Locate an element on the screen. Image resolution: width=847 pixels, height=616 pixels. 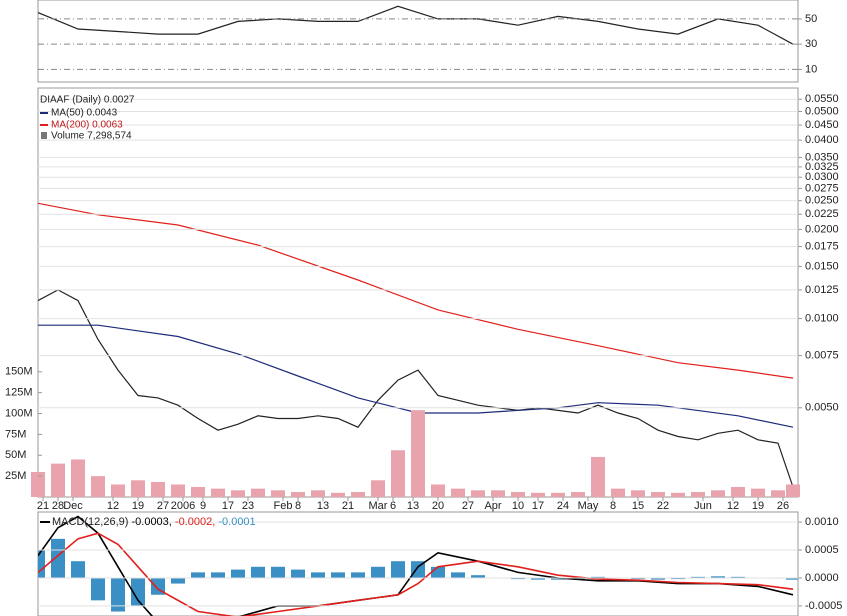
y-tick-label: 0.0050 is located at coordinates (822, 408).